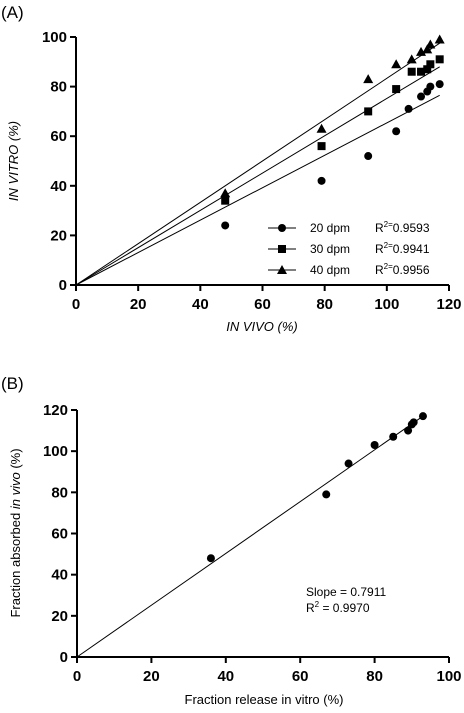 The width and height of the screenshot is (464, 713). What do you see at coordinates (402, 248) in the screenshot?
I see `legend-r2-1: R2=0.9941` at bounding box center [402, 248].